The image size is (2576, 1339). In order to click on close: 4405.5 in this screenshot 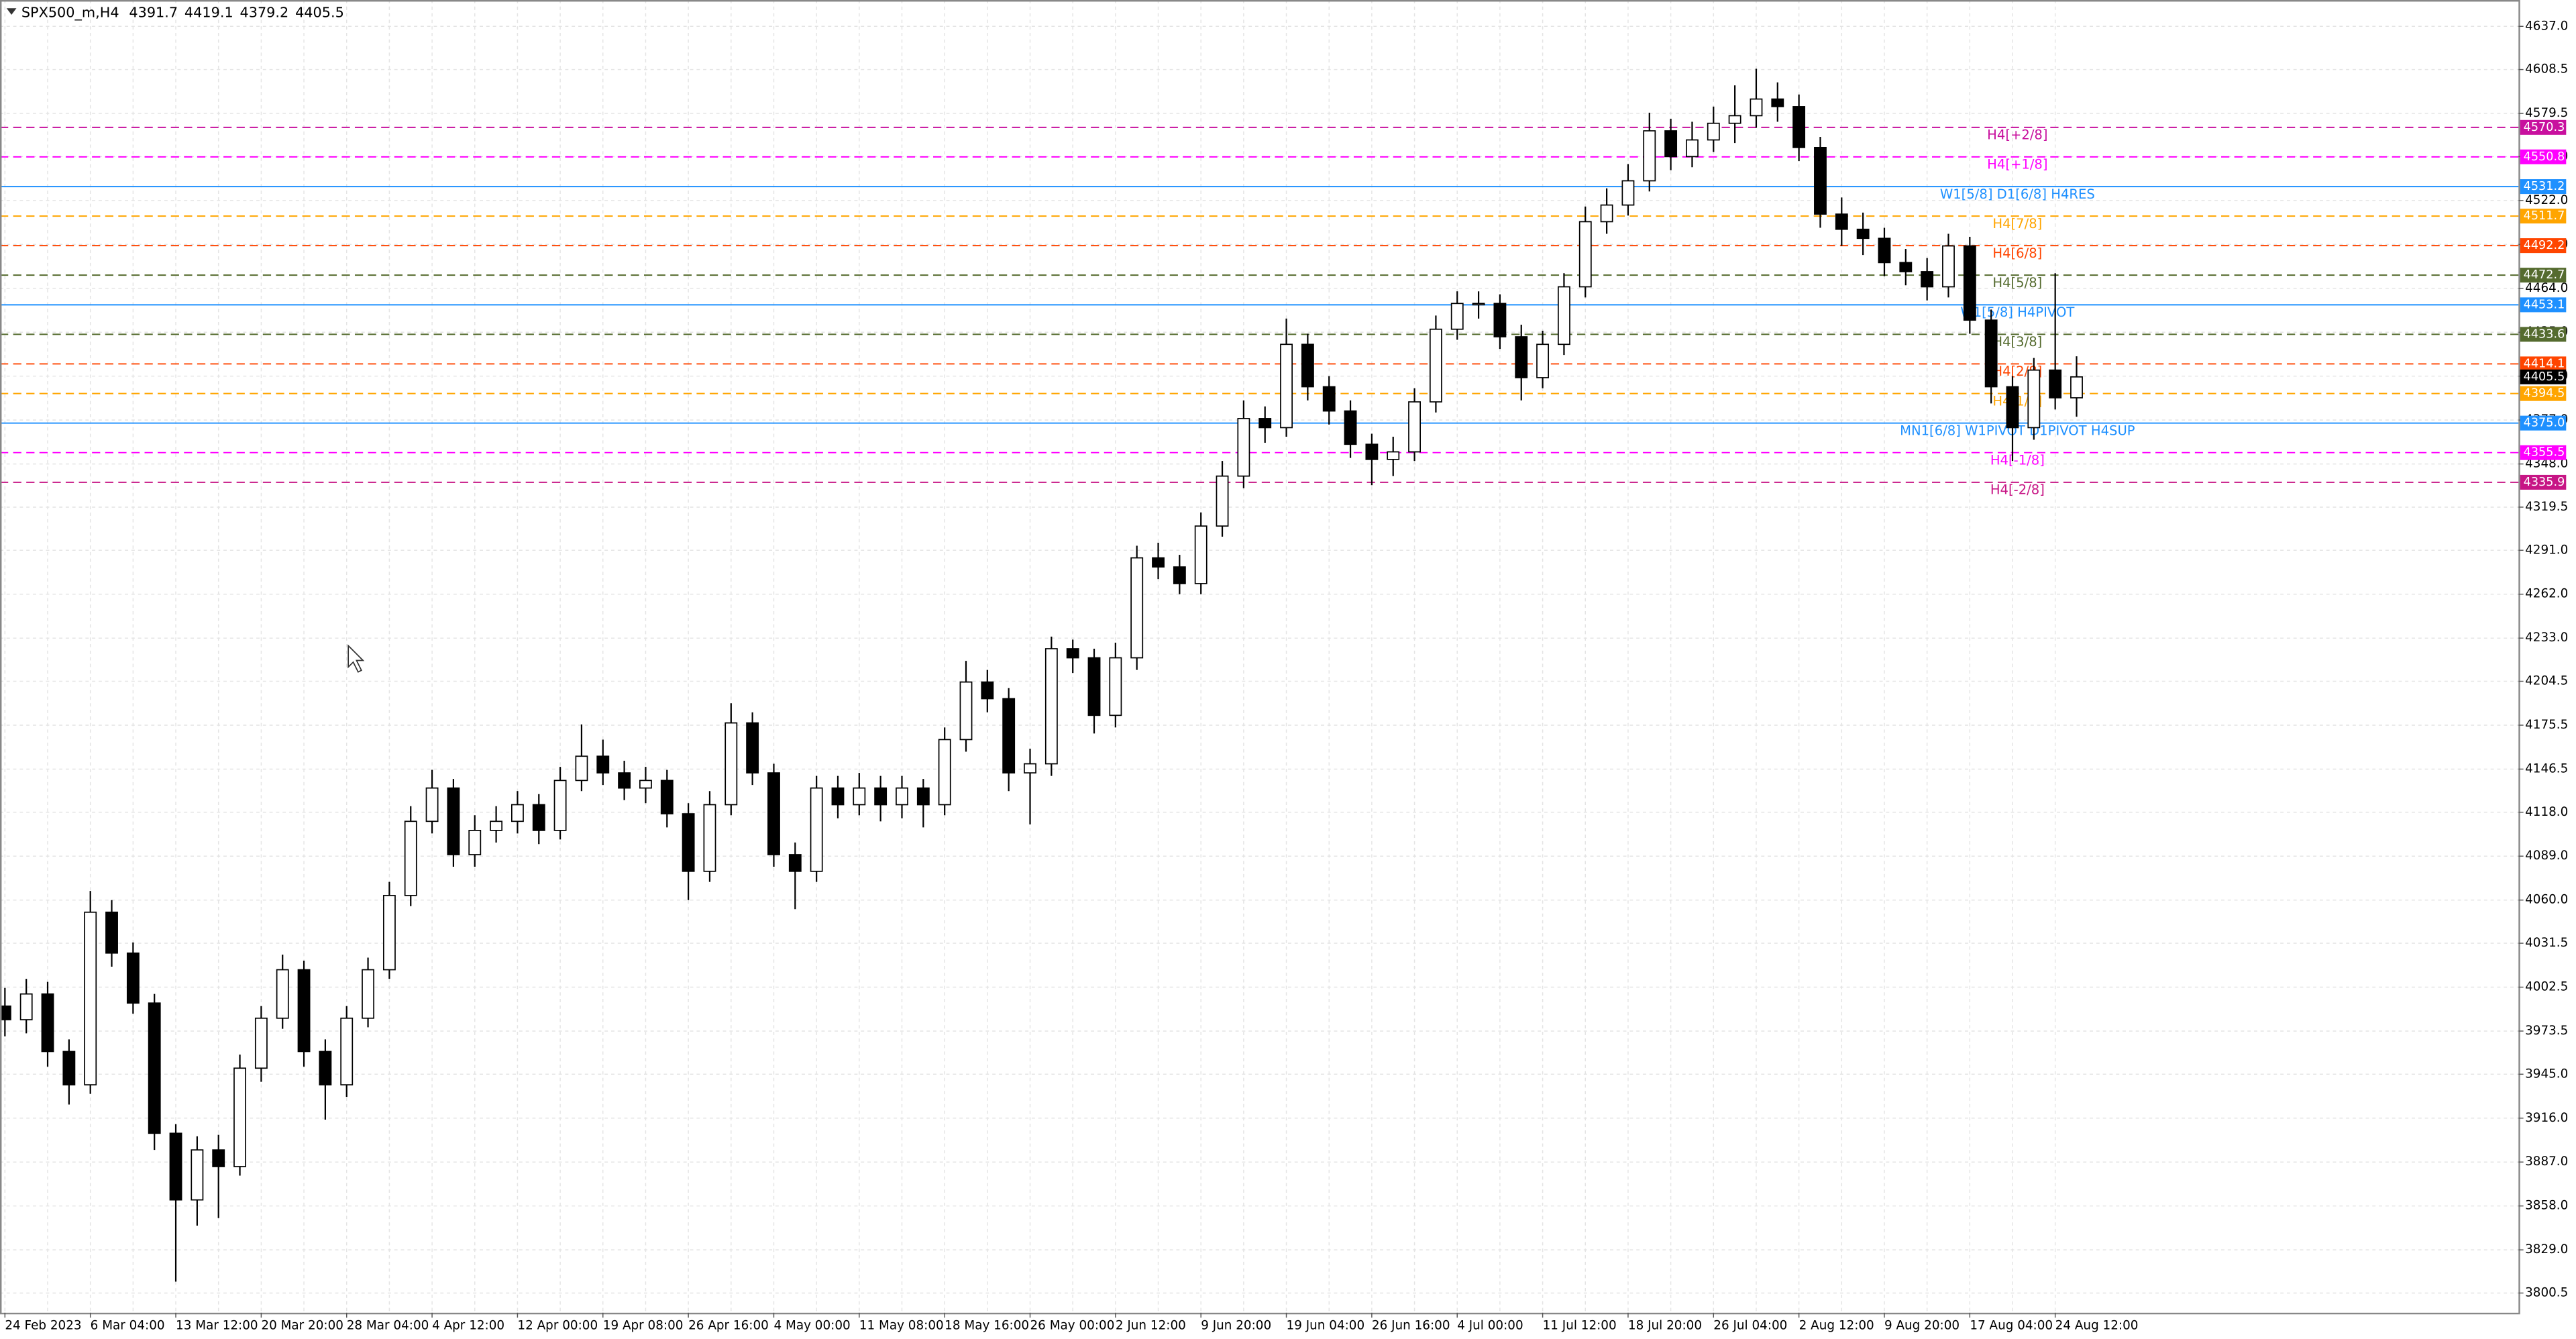, I will do `click(319, 13)`.